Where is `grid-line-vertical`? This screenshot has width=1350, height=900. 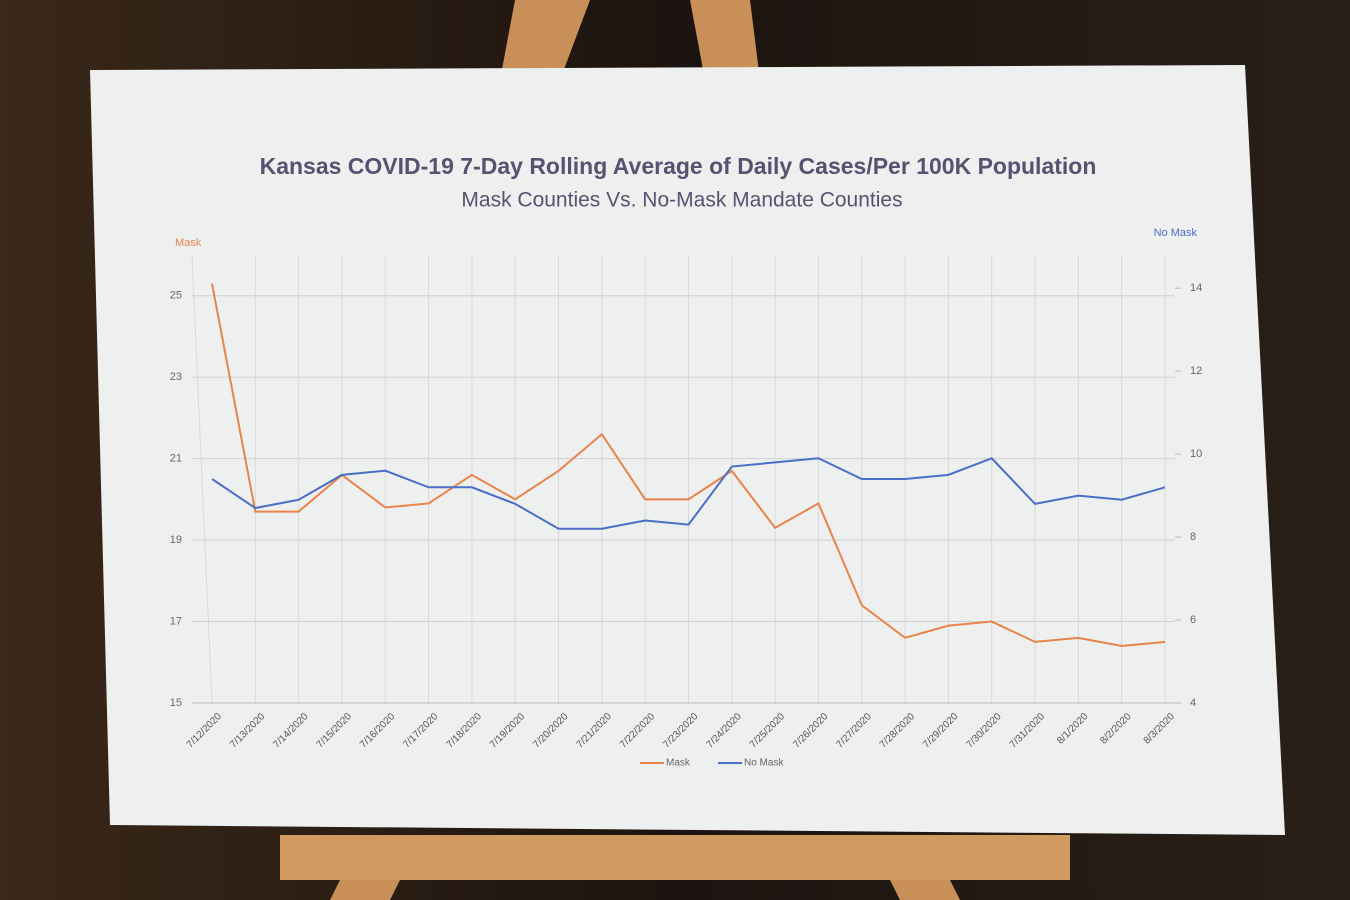
grid-line-vertical is located at coordinates (202, 479).